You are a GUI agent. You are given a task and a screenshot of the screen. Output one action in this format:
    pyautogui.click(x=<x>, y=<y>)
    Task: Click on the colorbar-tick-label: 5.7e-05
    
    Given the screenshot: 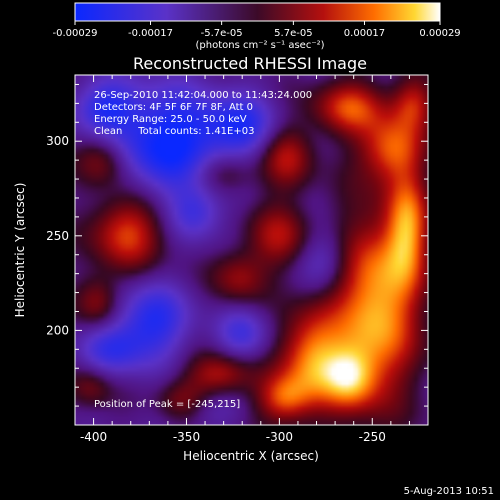 What is the action you would take?
    pyautogui.click(x=293, y=33)
    